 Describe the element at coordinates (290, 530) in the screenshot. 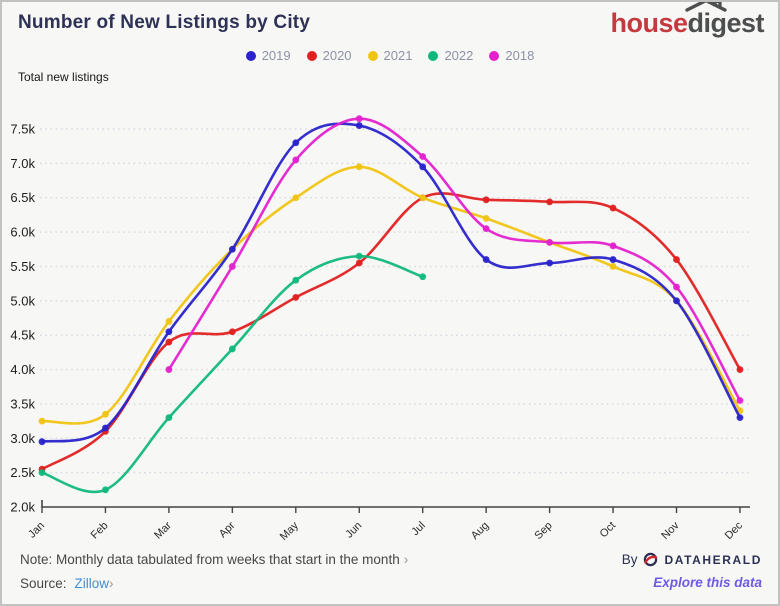

I see `x-tick-label-May: May` at that location.